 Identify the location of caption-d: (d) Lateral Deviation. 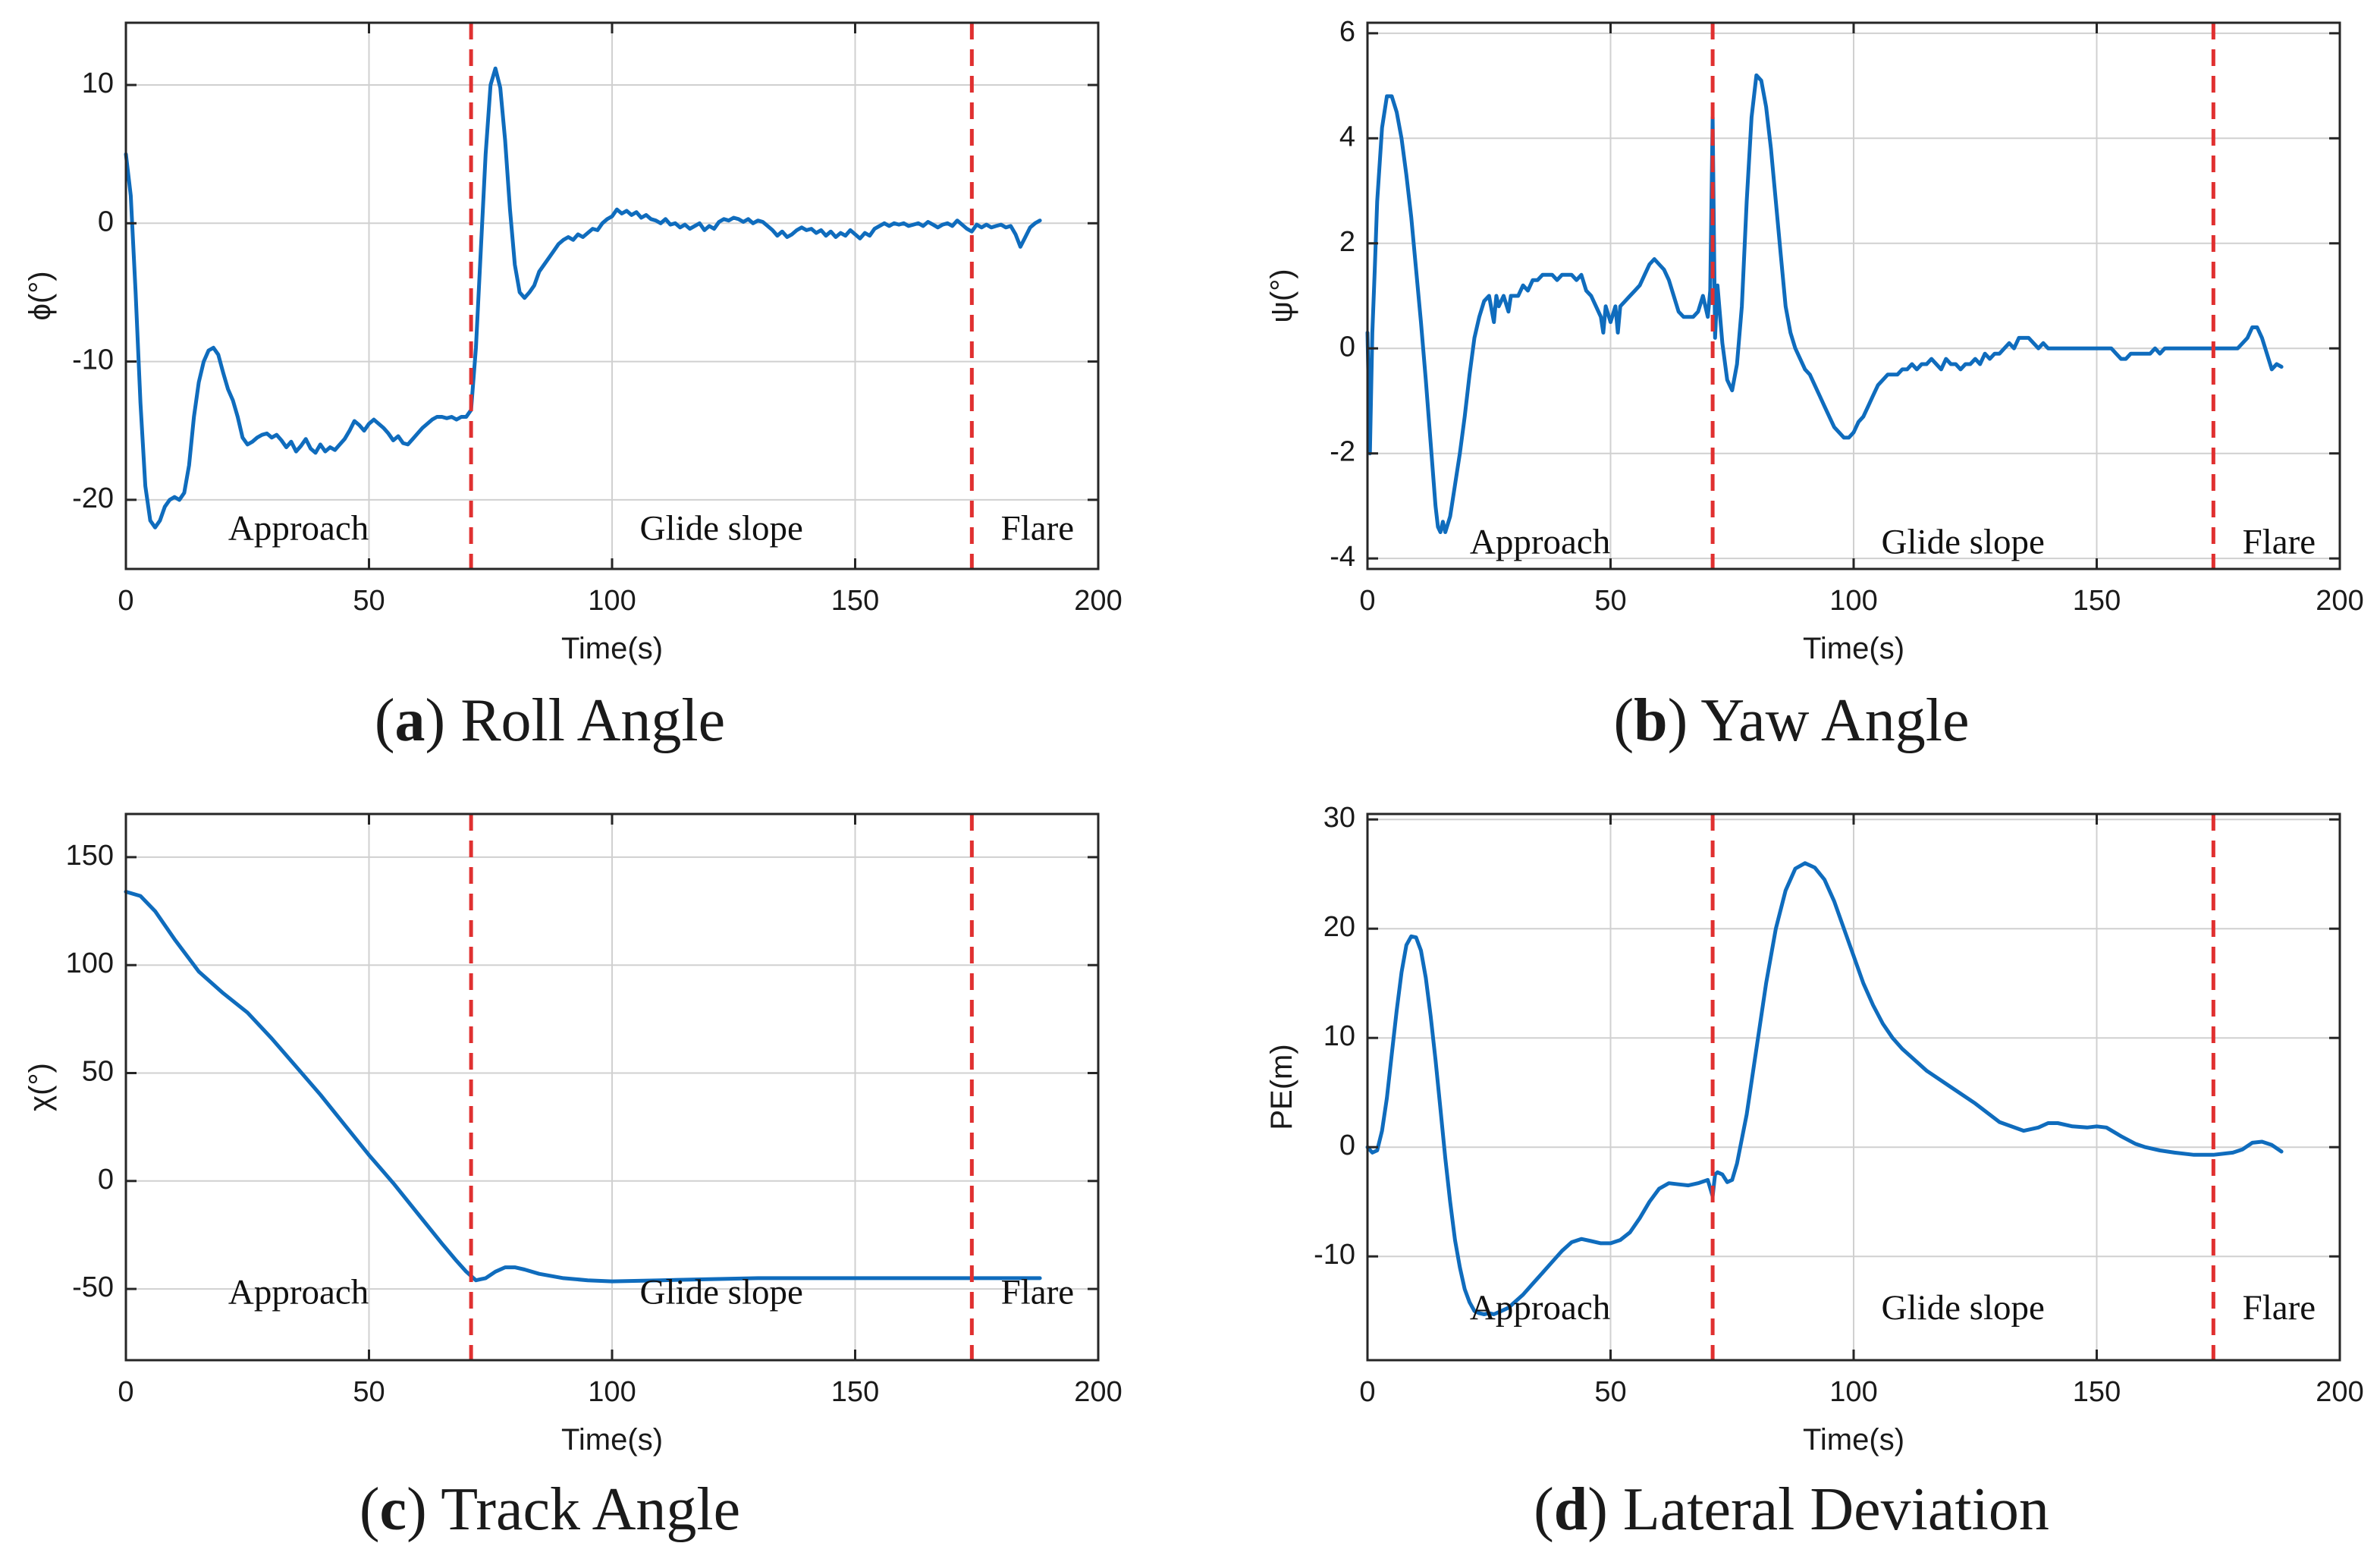
(1791, 1509).